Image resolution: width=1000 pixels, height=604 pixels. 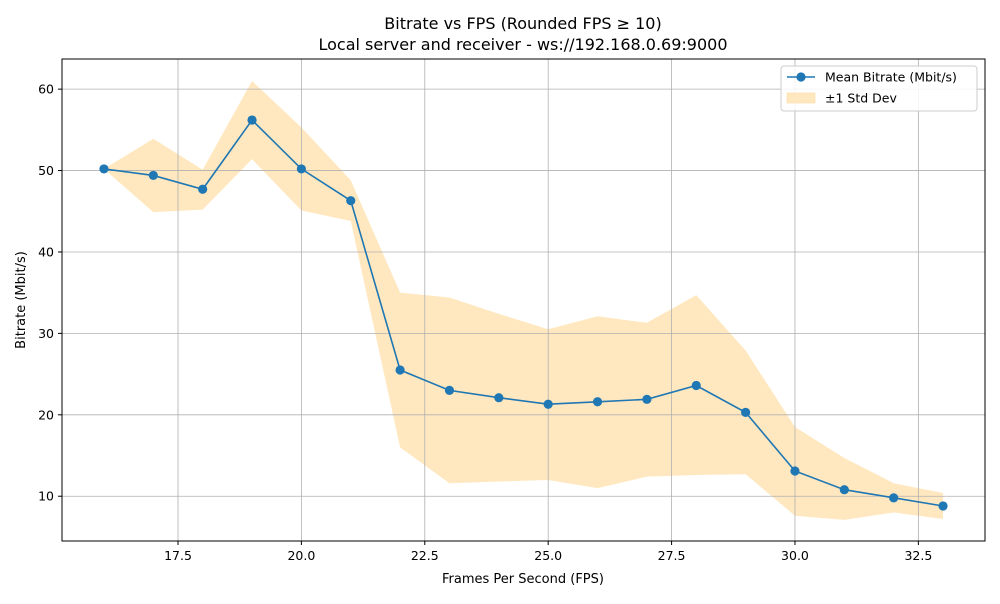 What do you see at coordinates (425, 555) in the screenshot?
I see `x-tick-label: 22.5` at bounding box center [425, 555].